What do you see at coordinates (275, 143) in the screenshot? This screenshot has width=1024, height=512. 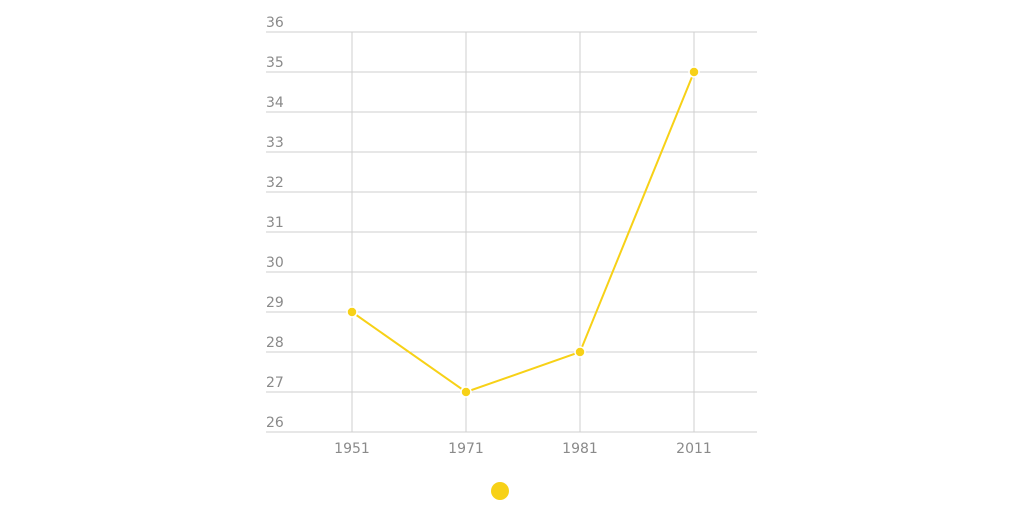 I see `y-tick-label: 33` at bounding box center [275, 143].